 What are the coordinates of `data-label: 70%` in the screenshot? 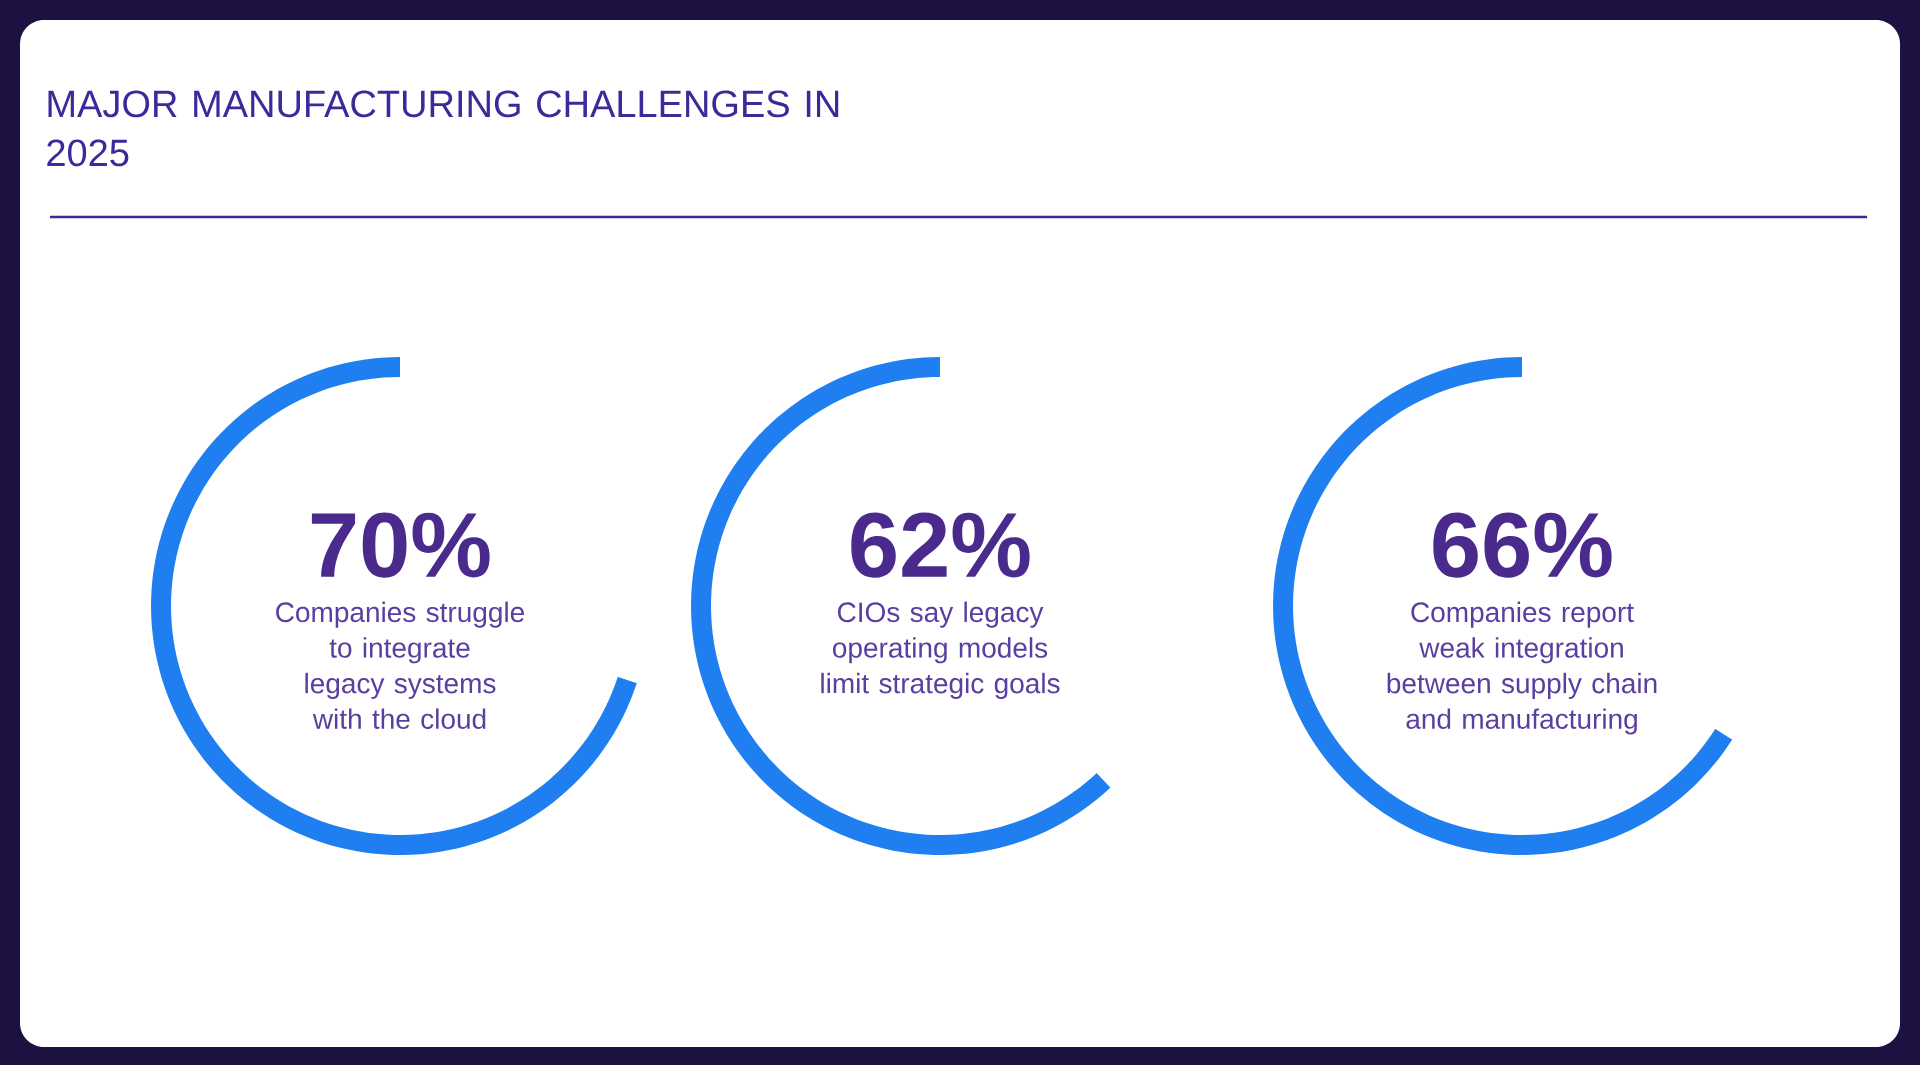 It's located at (400, 545).